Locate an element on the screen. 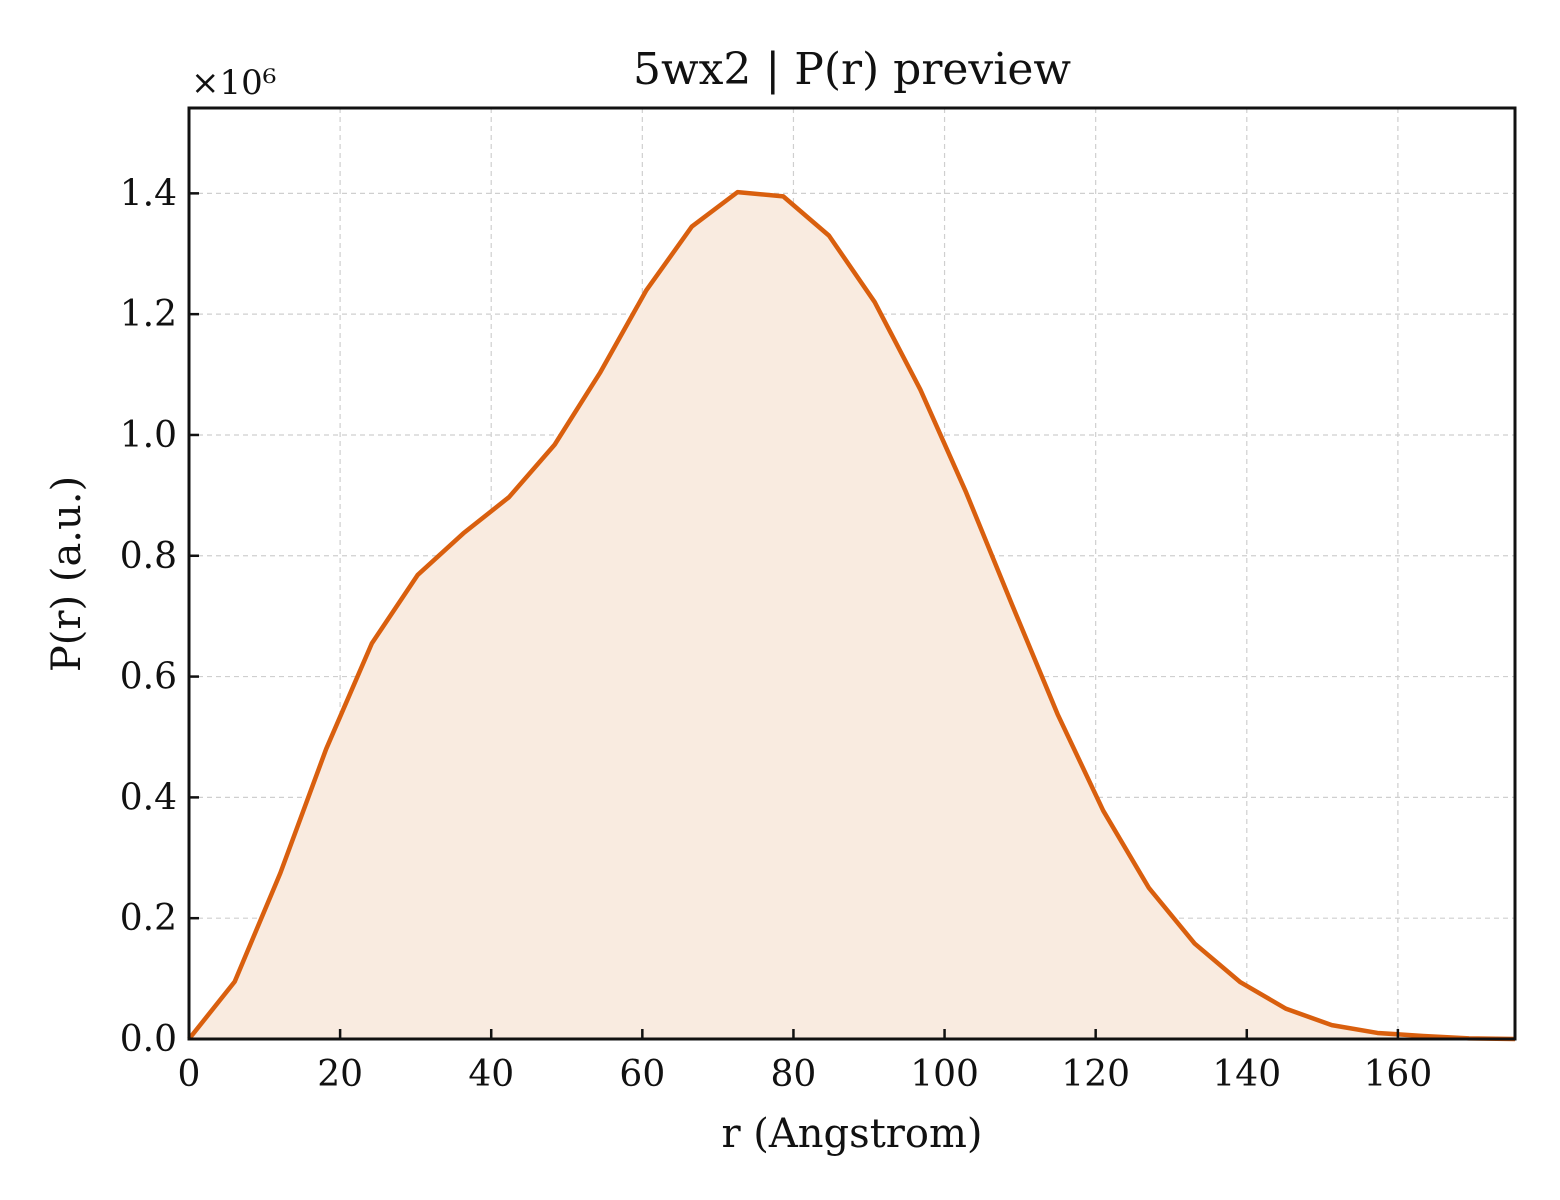 Image resolution: width=1560 pixels, height=1200 pixels. x-tick-label: 120 is located at coordinates (1095, 1074).